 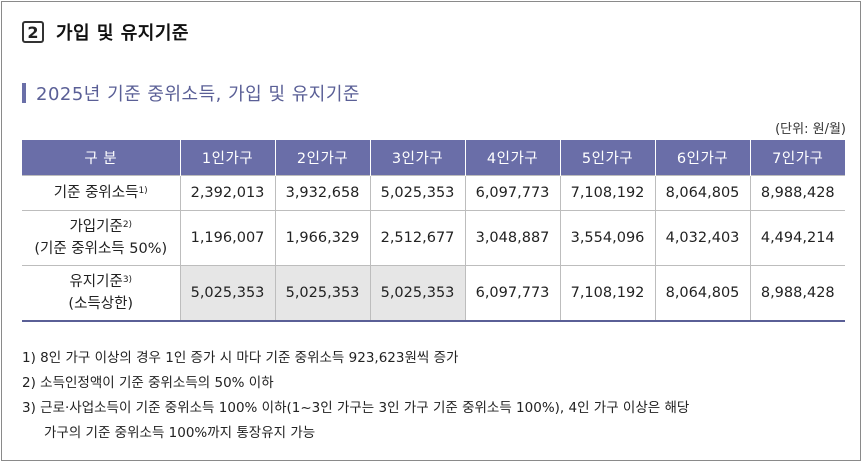 What do you see at coordinates (180, 433) in the screenshot?
I see `footnote-3-continued: 가구의 기준 중위소득 100%까지 통장유지 가능` at bounding box center [180, 433].